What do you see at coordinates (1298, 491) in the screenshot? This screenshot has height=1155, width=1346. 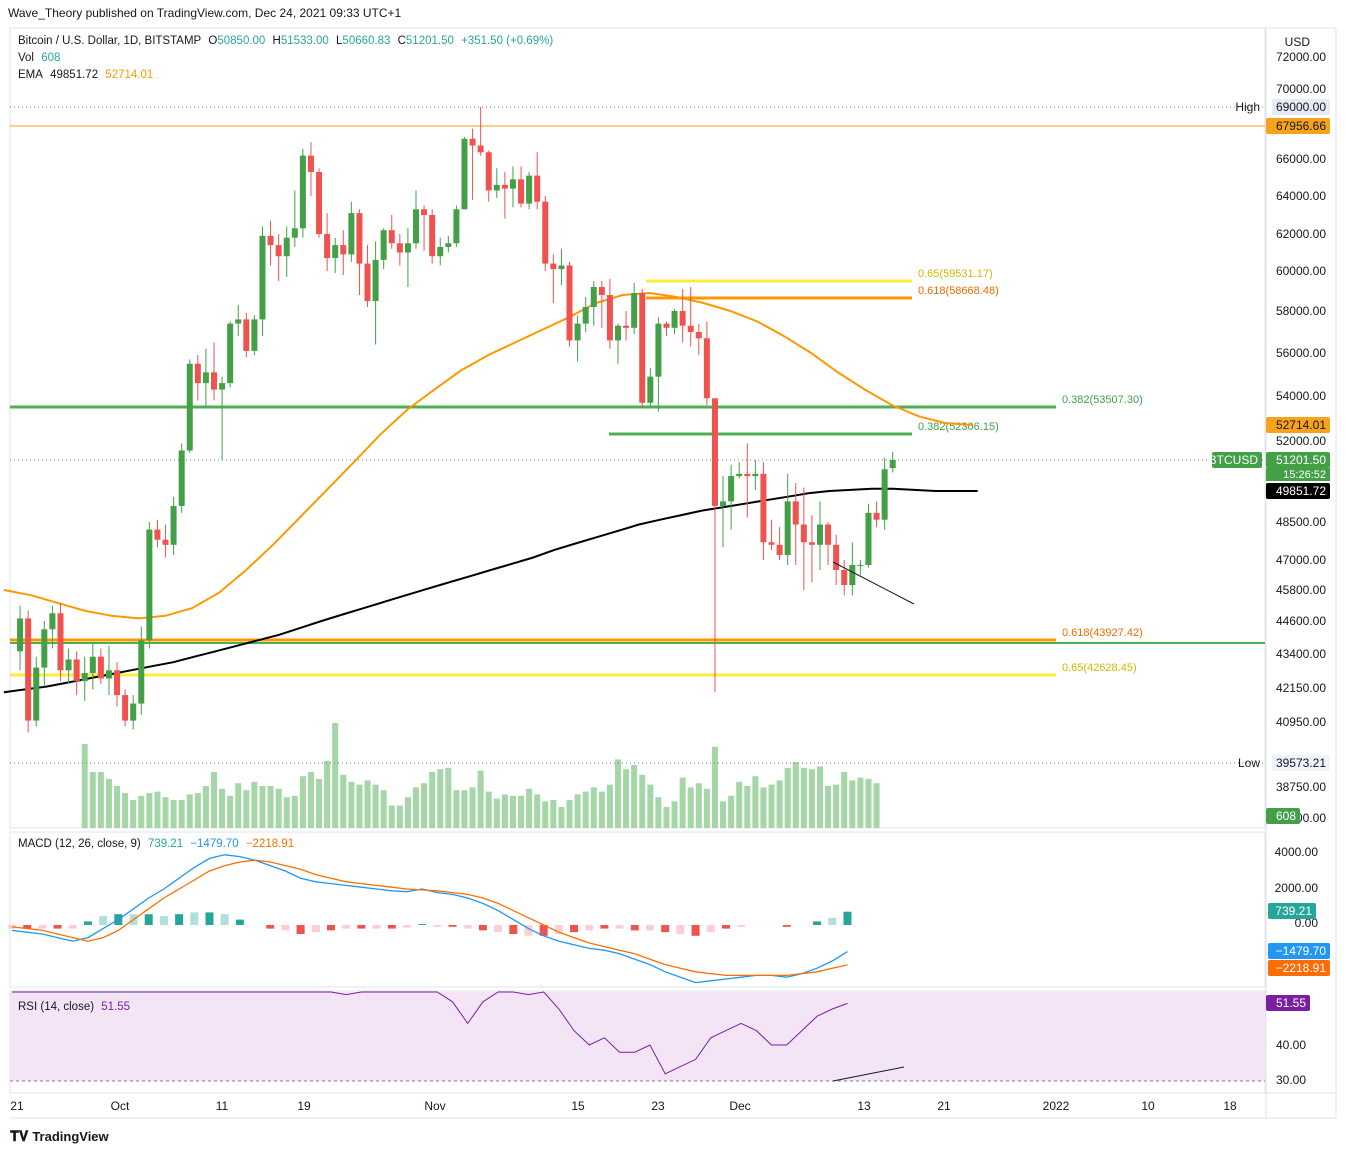 I see `ema200-price-badge-bg` at bounding box center [1298, 491].